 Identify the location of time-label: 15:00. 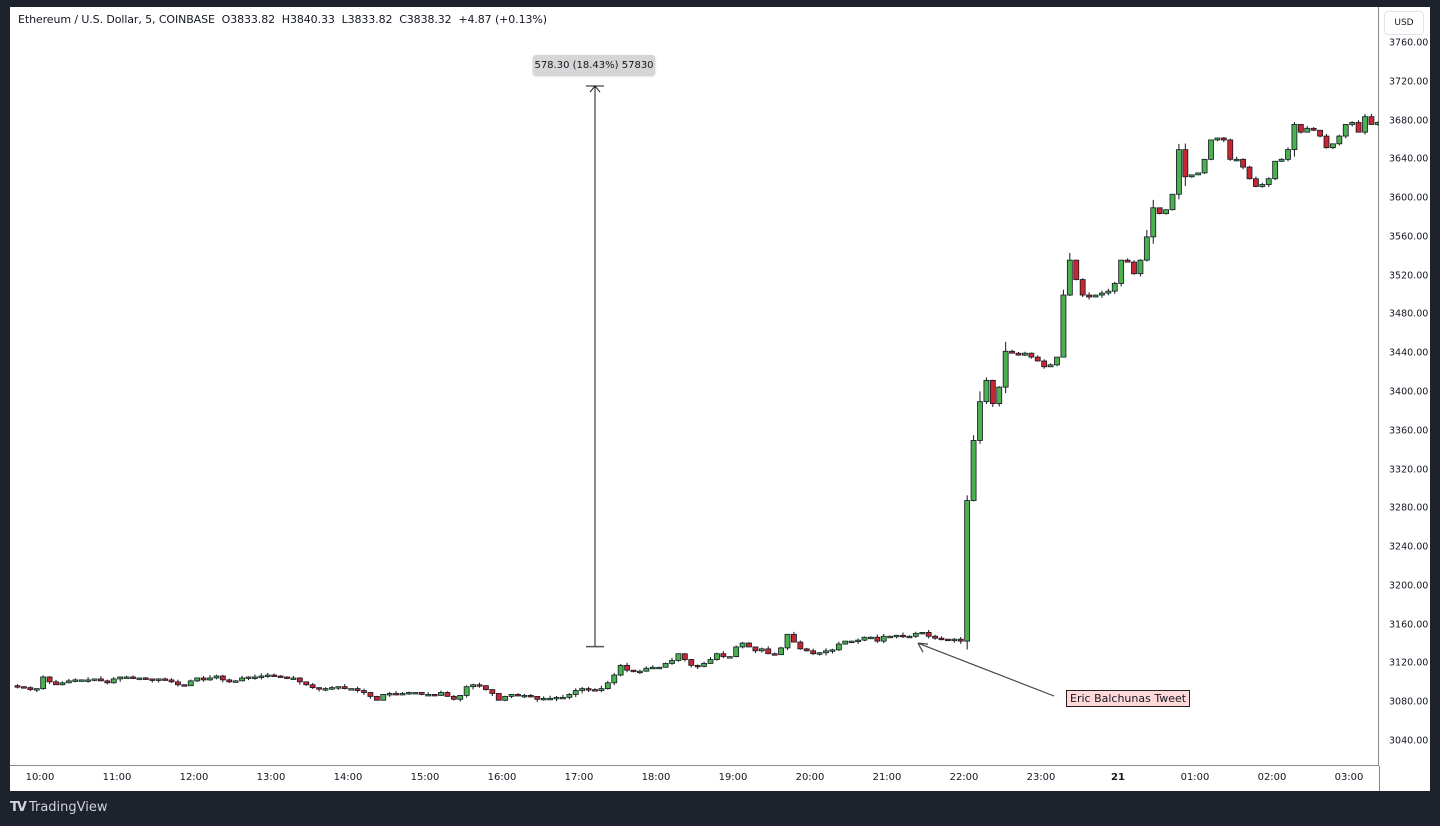
(425, 777).